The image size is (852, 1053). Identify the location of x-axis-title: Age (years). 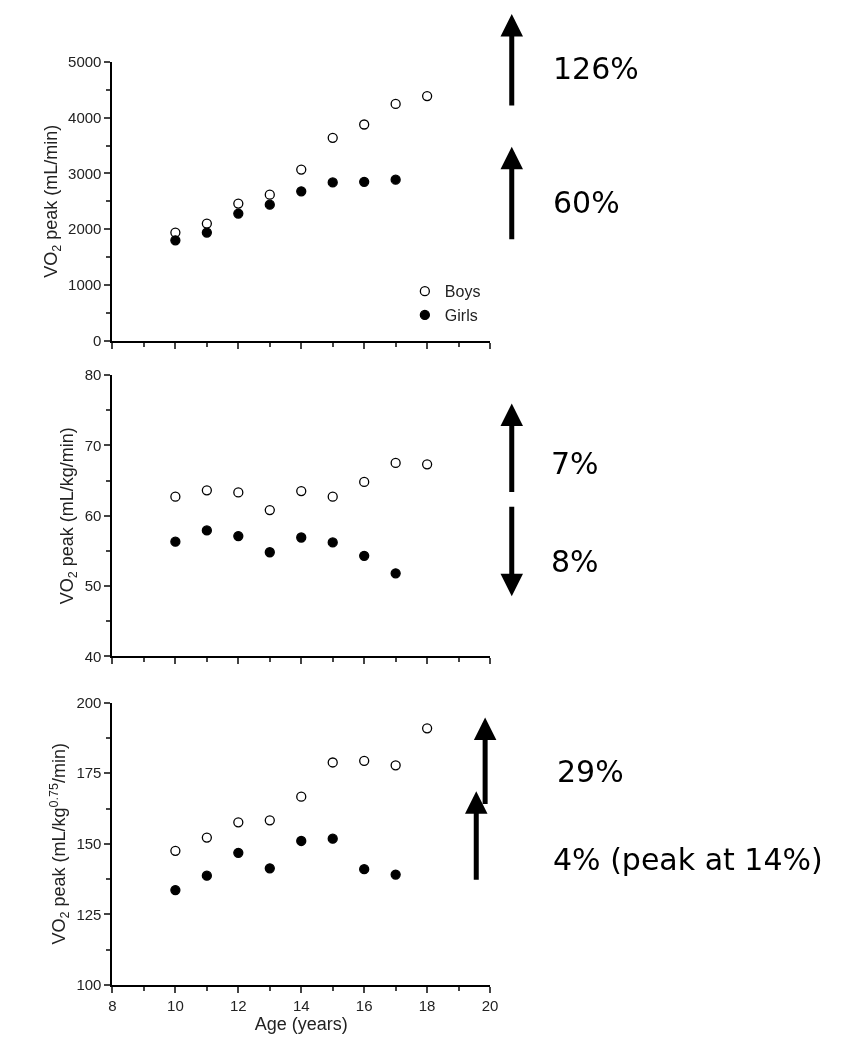
(301, 1023).